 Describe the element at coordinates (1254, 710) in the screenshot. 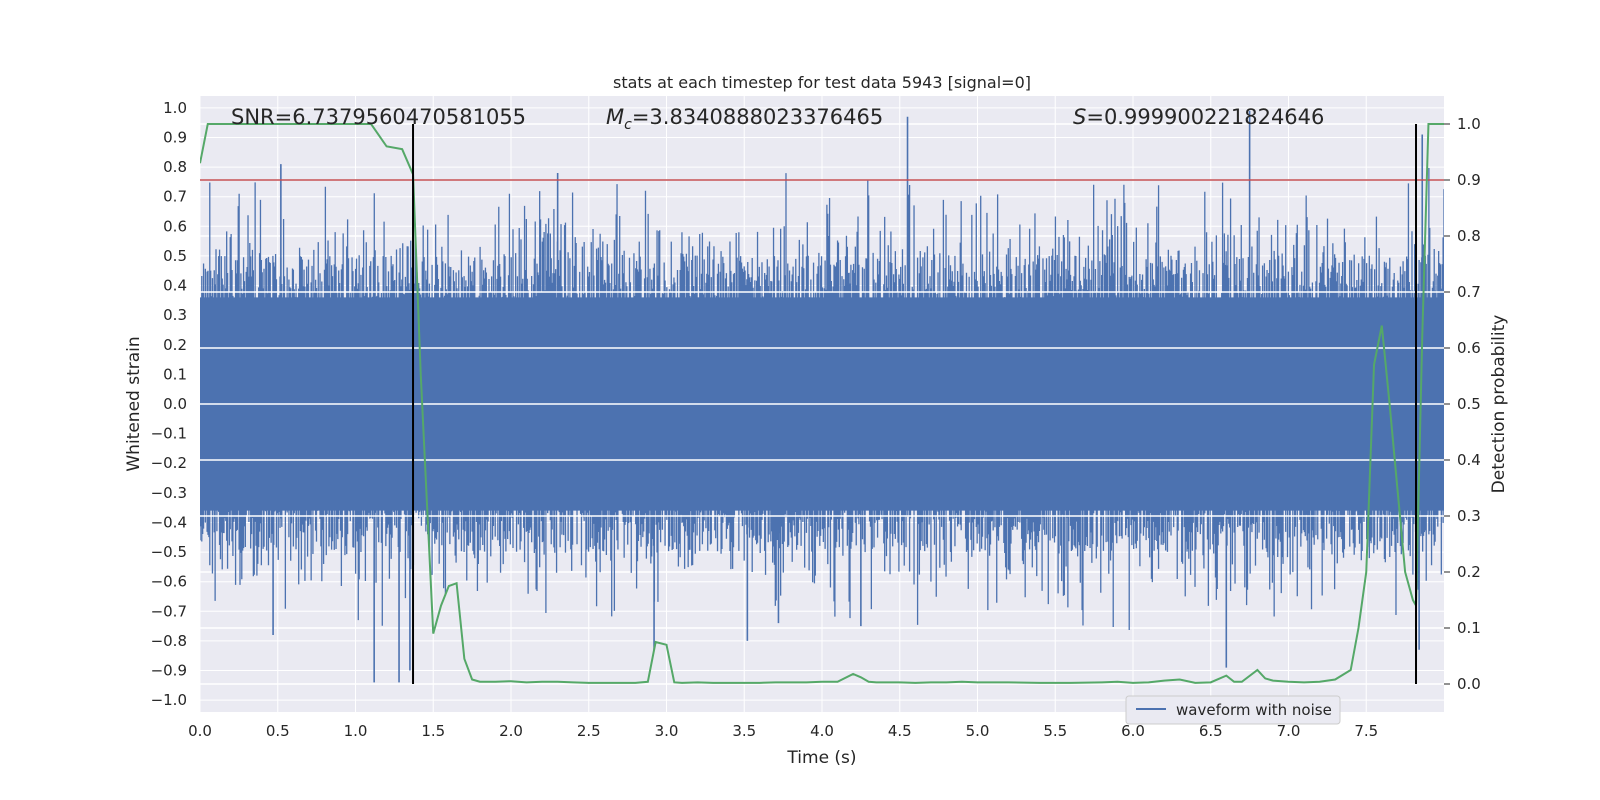

I see `legend-label: waveform with noise` at that location.